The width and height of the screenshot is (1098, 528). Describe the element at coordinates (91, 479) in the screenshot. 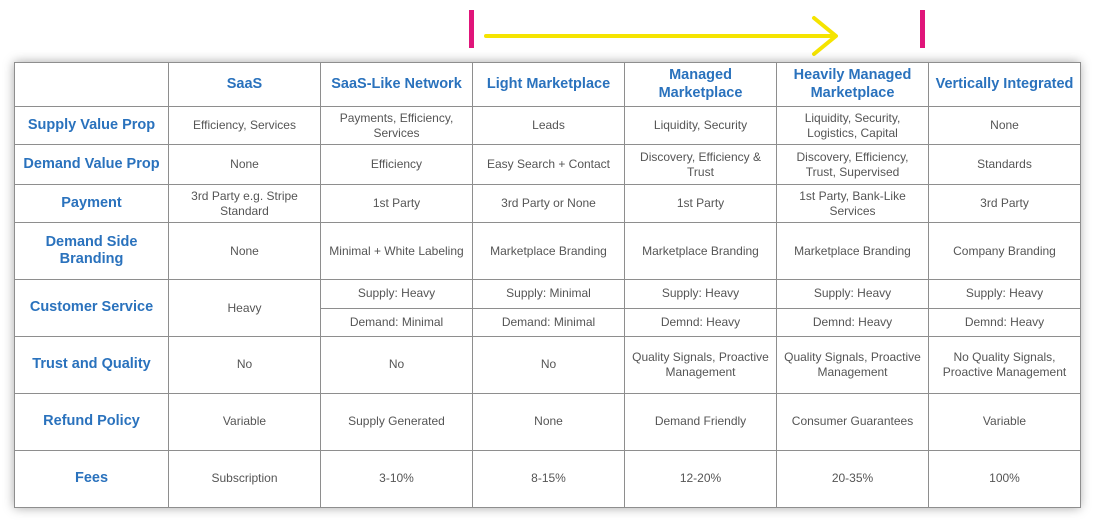

I see `row-header: Fees` at that location.